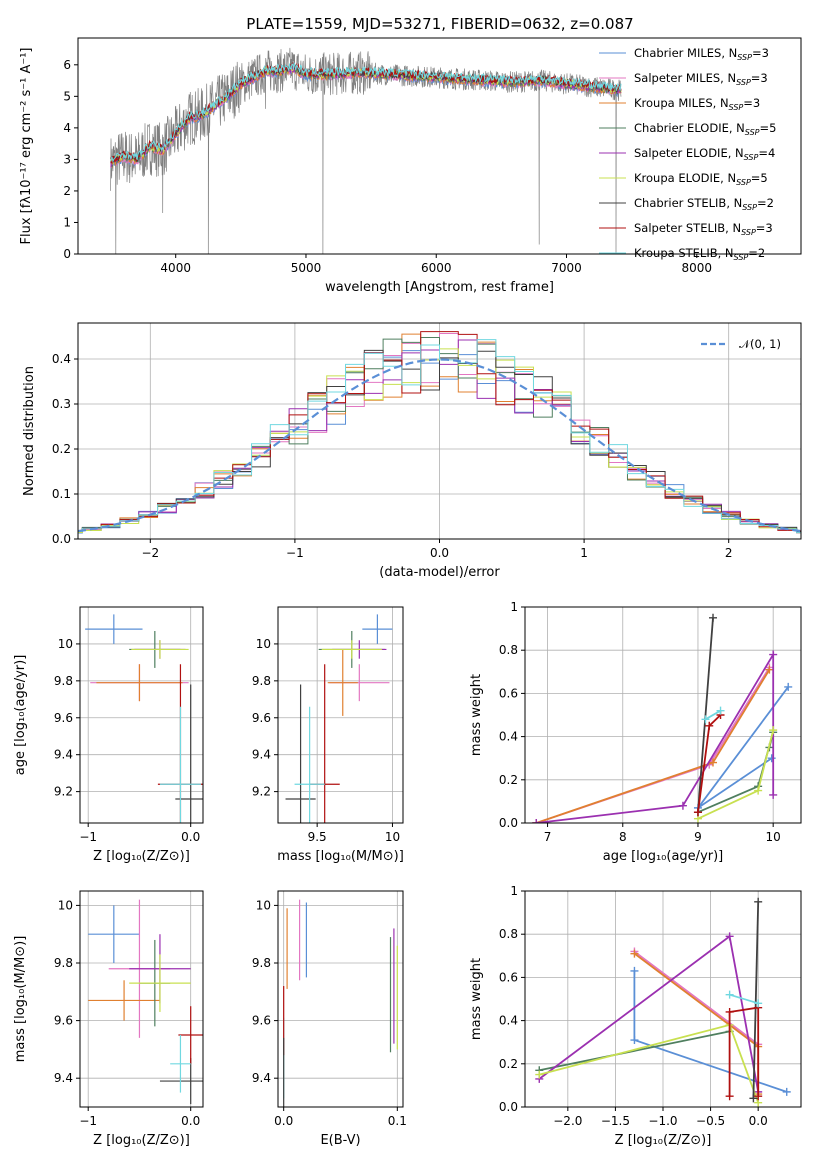 This screenshot has width=819, height=1170. I want to click on residuals-legend: 𝒩(0, 1), so click(741, 344).